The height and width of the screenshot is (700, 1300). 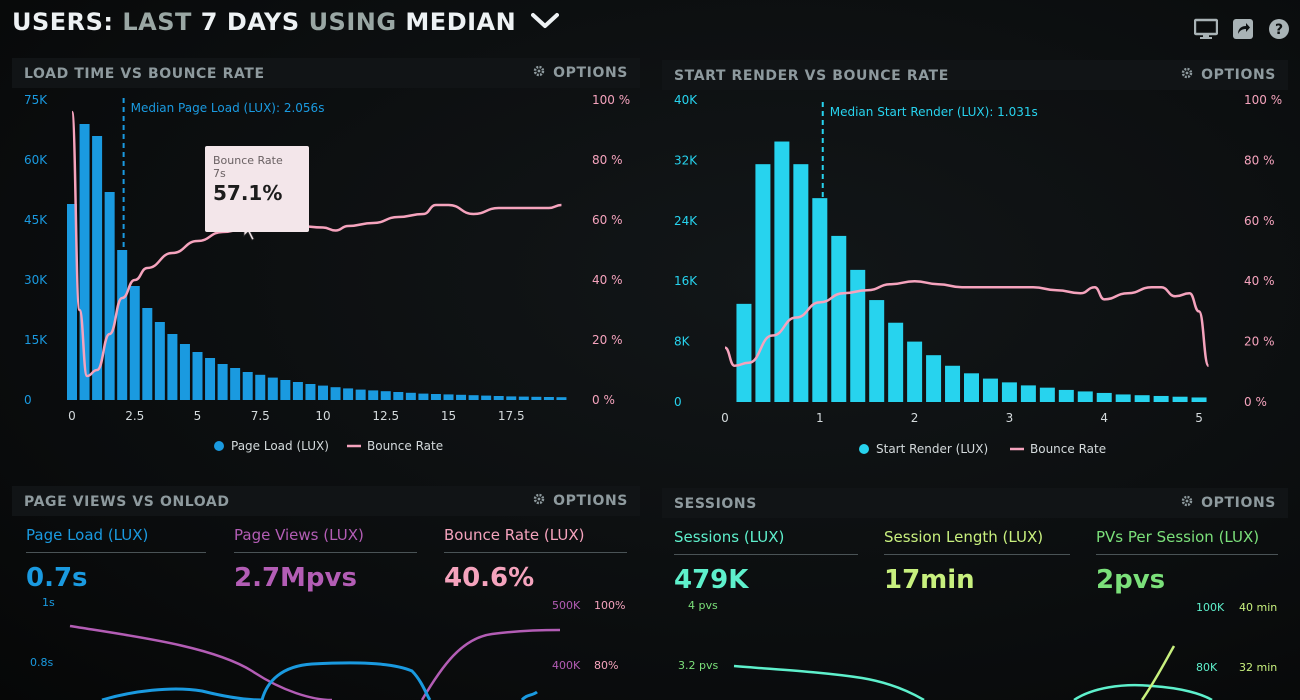 I want to click on x-tick-label: 12.5, so click(x=385, y=416).